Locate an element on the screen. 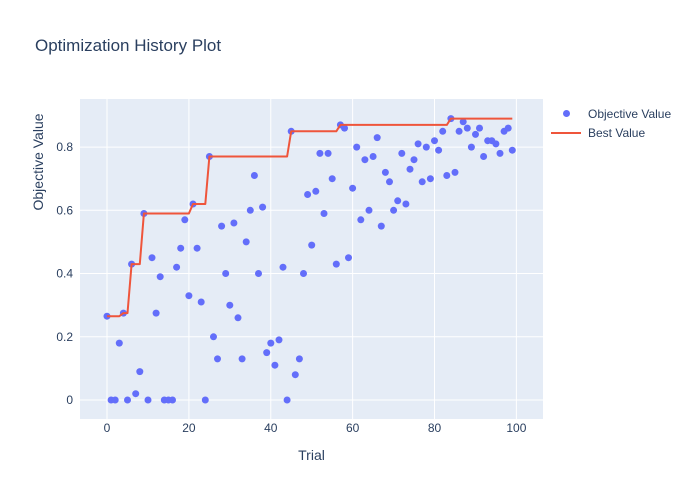  legend-item-objective-value: Objective Value is located at coordinates (610, 113).